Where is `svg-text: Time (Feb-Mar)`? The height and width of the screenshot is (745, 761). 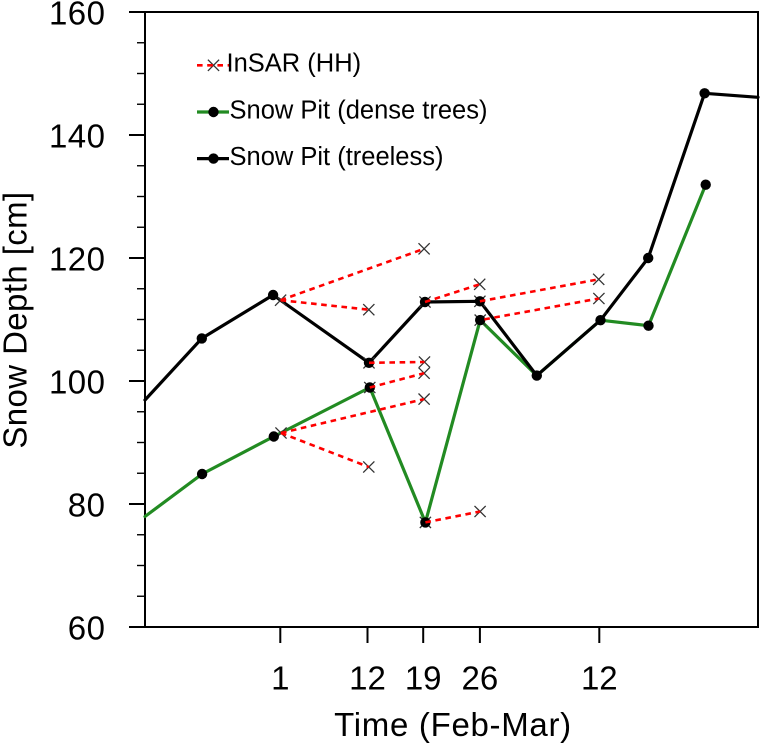 svg-text: Time (Feb-Mar) is located at coordinates (453, 724).